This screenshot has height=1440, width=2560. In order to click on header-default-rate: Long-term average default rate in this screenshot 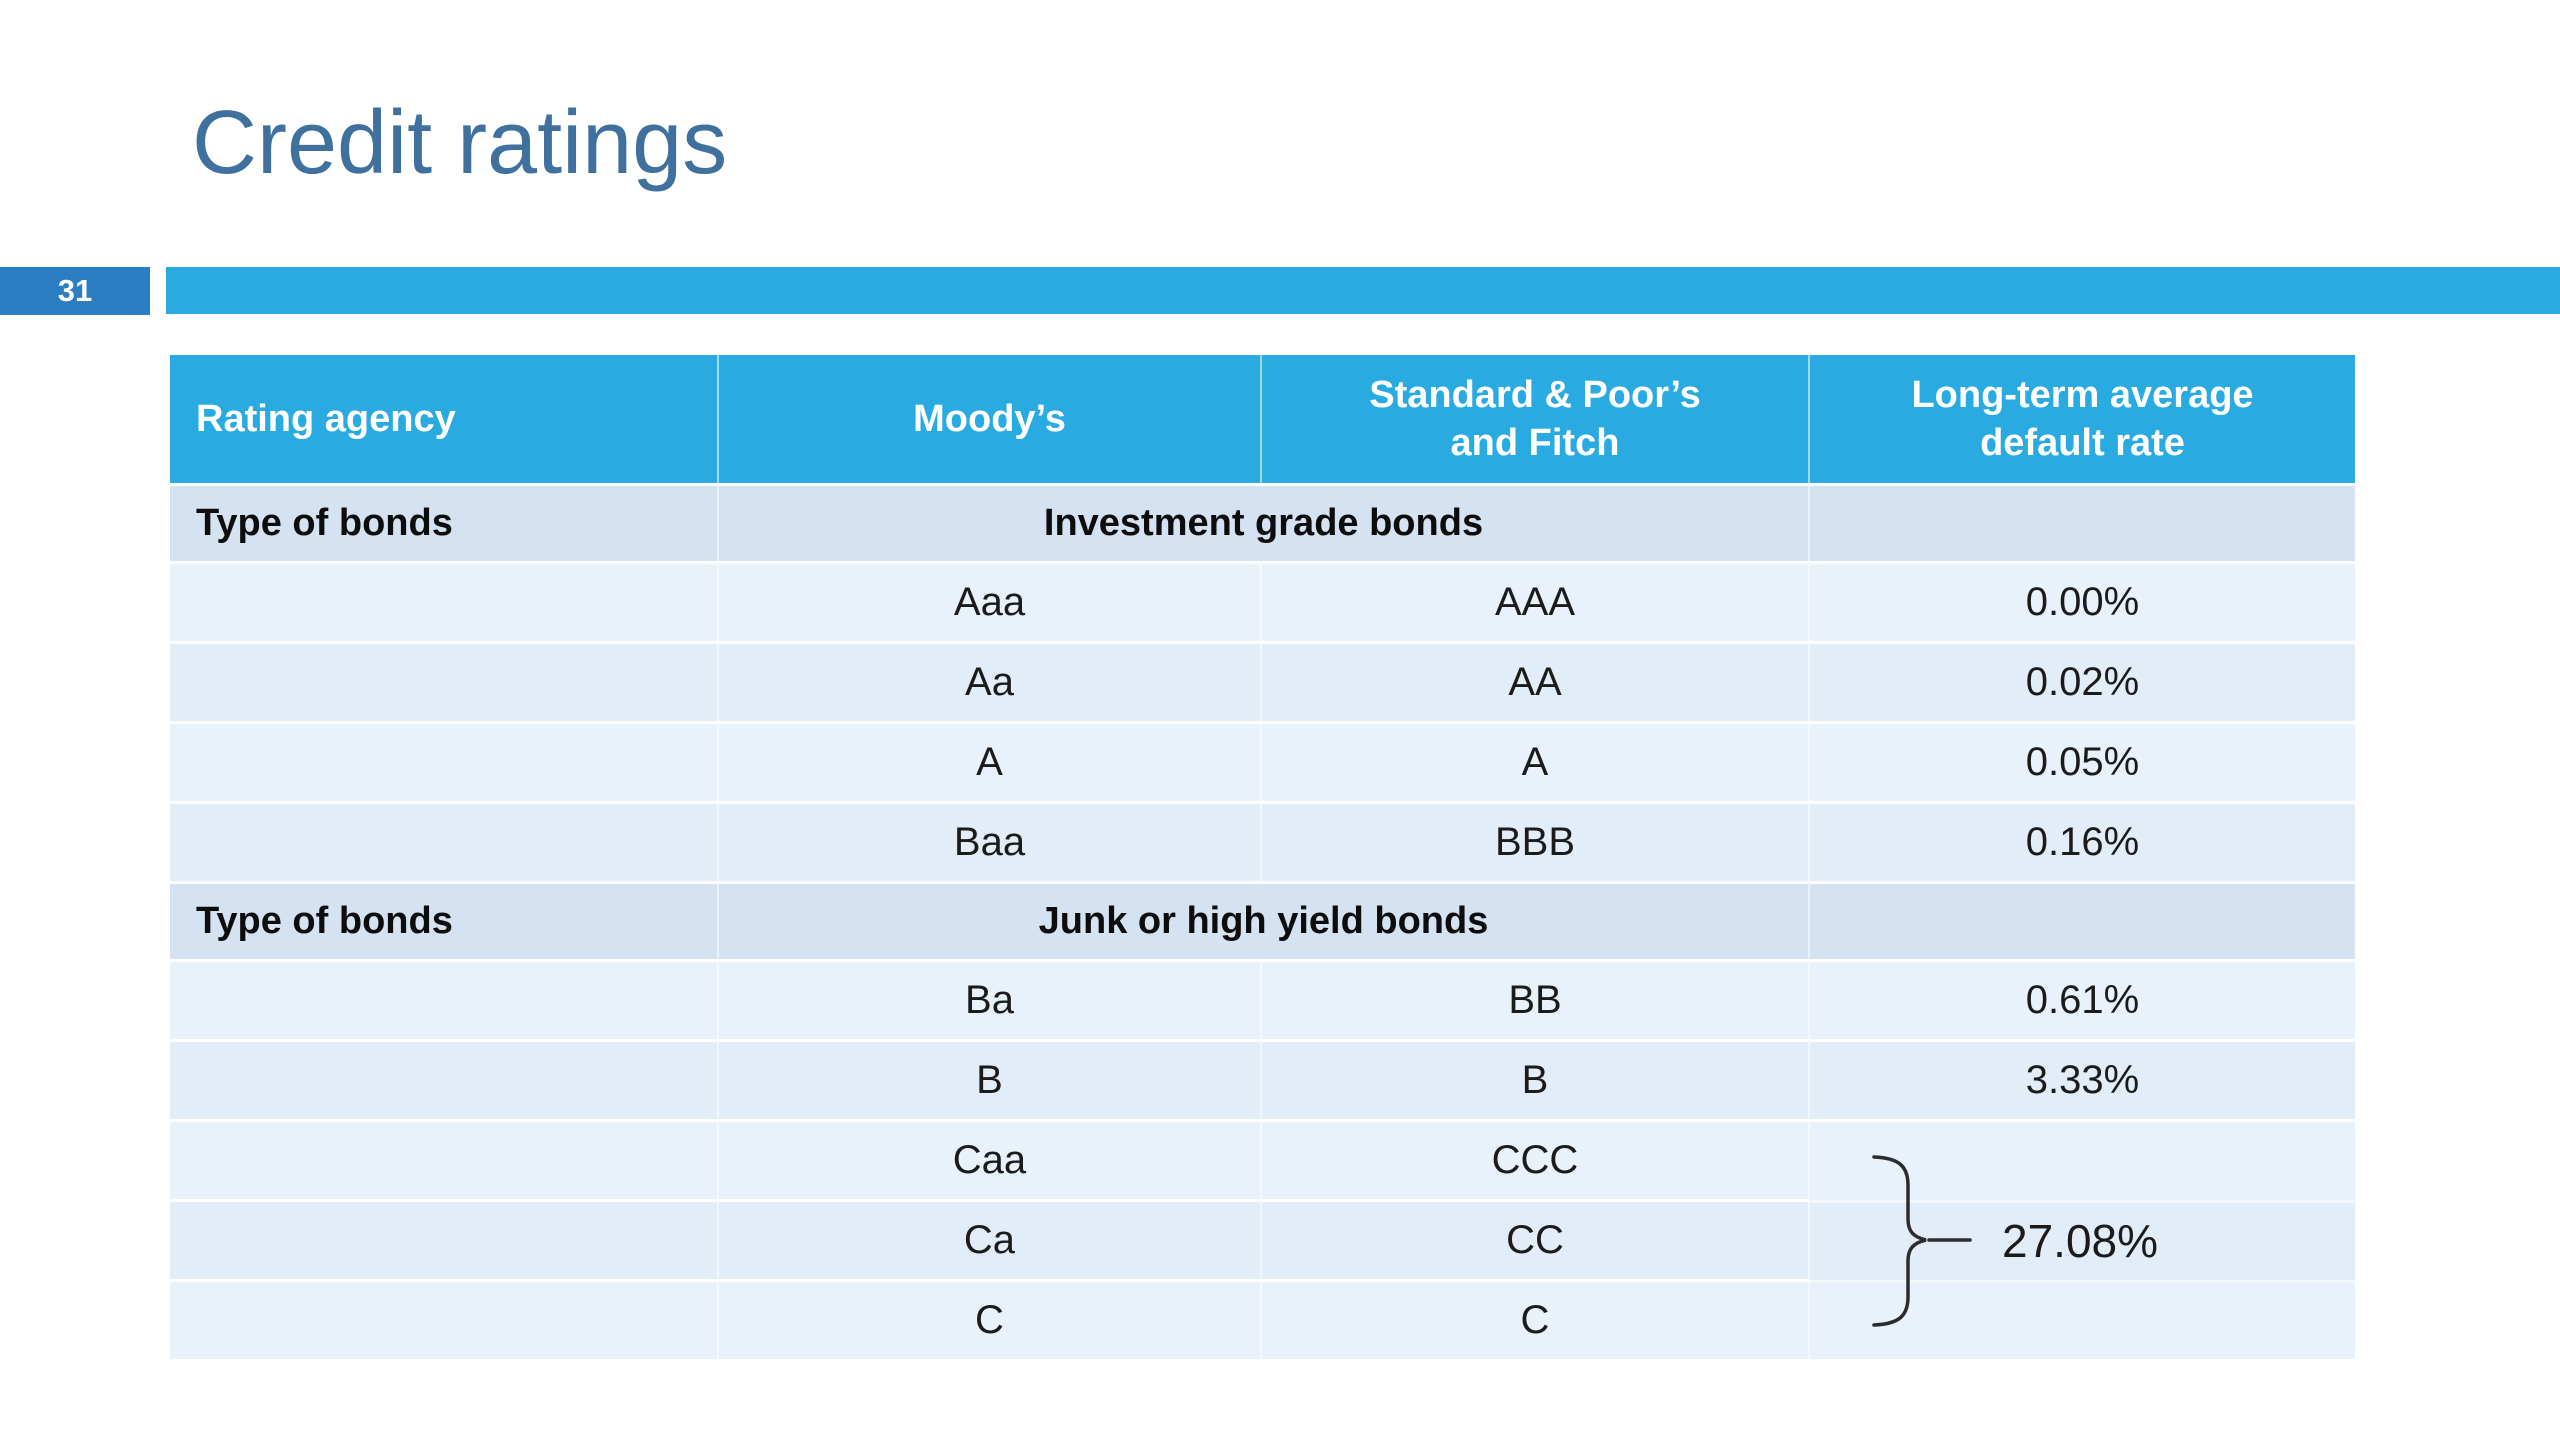, I will do `click(2081, 419)`.